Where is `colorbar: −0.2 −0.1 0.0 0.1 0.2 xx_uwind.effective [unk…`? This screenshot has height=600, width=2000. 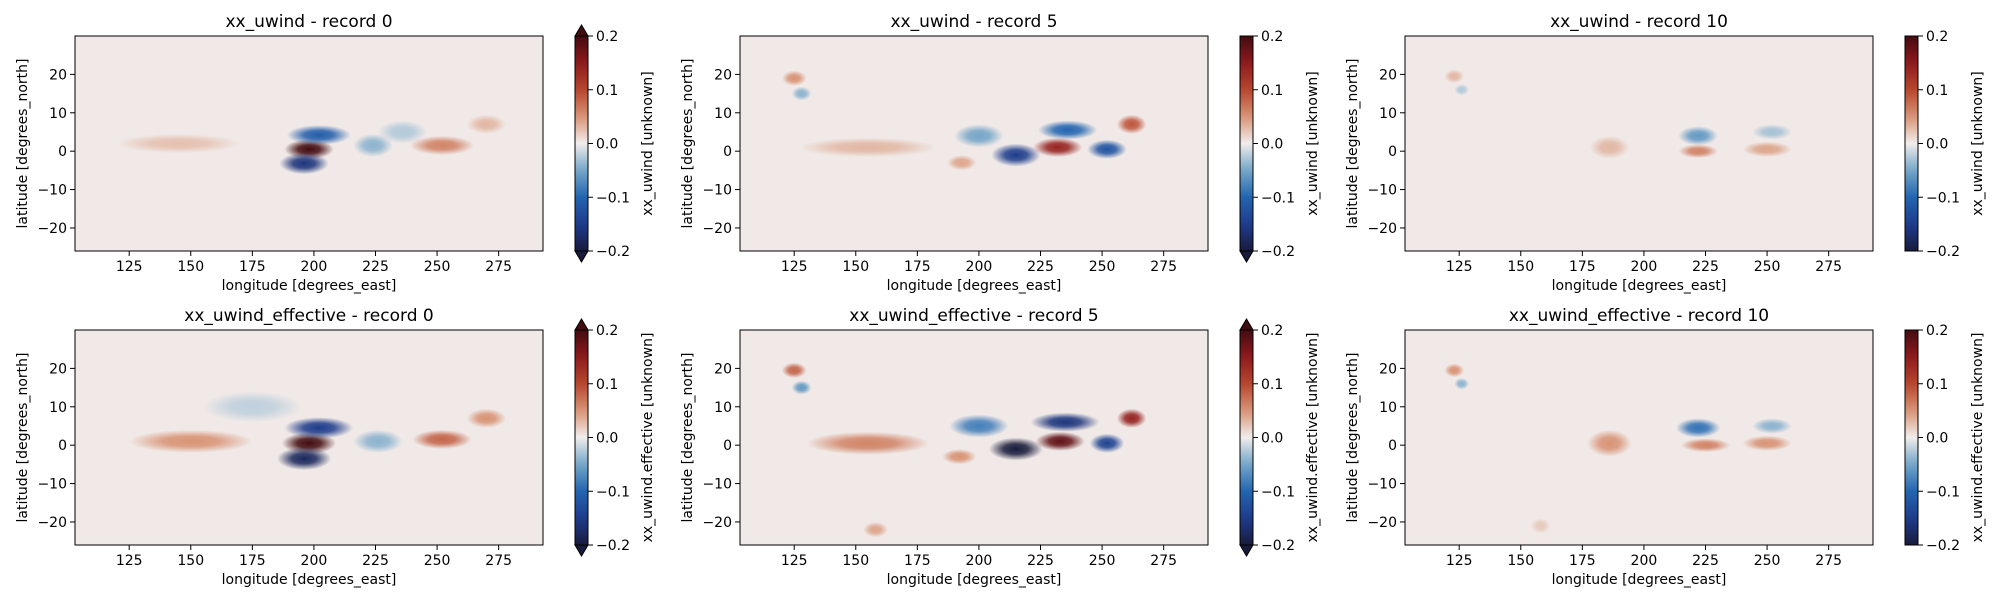
colorbar: −0.2 −0.1 0.0 0.1 0.2 xx_uwind.effective [unk… is located at coordinates (1280, 437).